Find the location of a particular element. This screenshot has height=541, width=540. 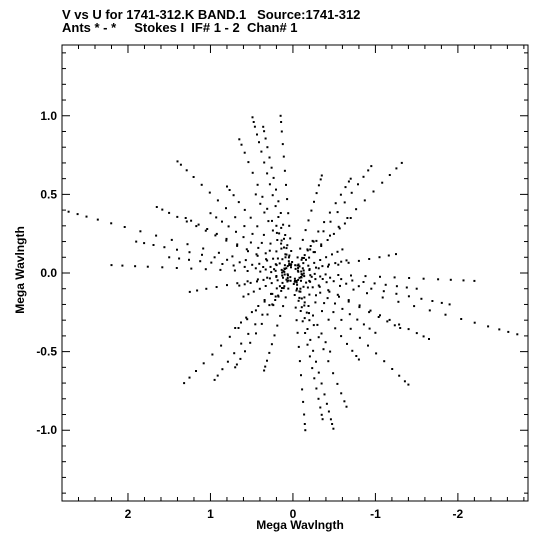

y-tick-label: -1.0 is located at coordinates (46, 430).